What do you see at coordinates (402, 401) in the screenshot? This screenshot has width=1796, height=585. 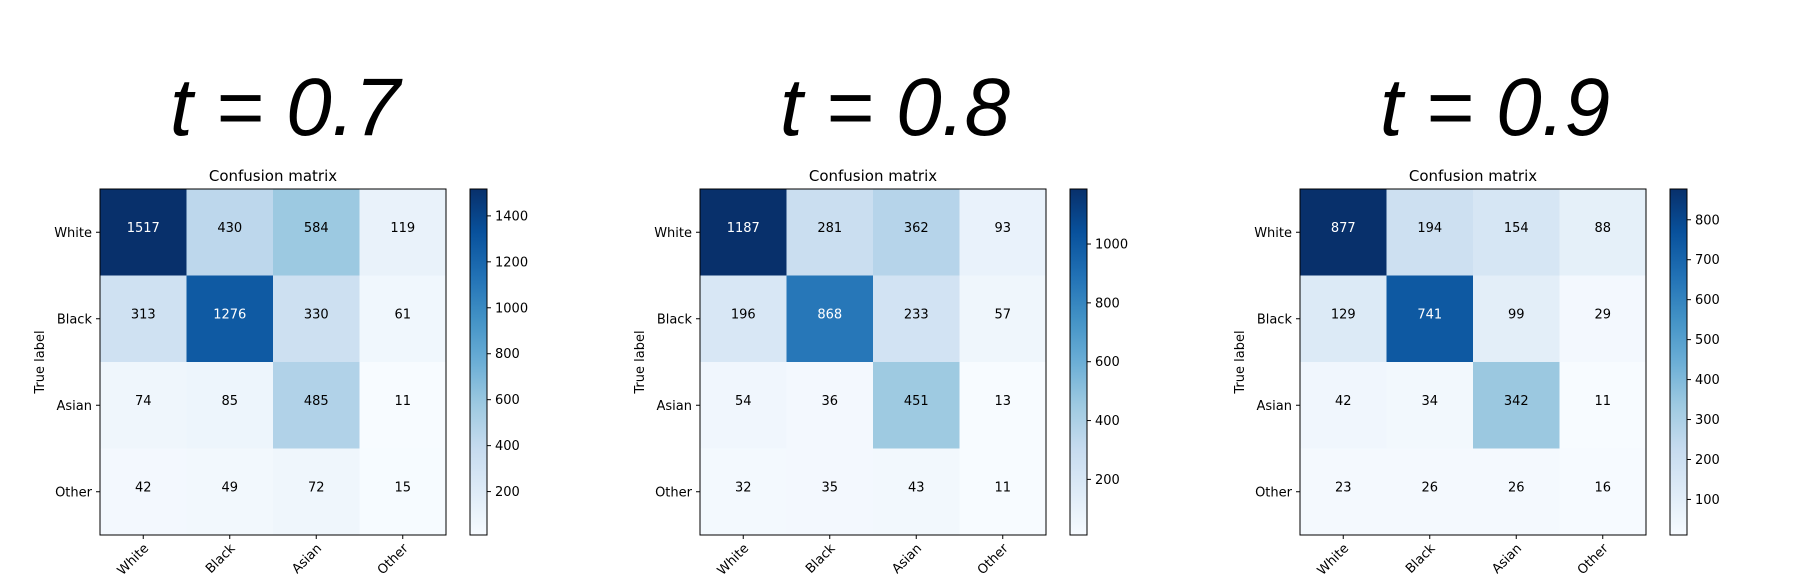 I see `cell-value-label: 11` at bounding box center [402, 401].